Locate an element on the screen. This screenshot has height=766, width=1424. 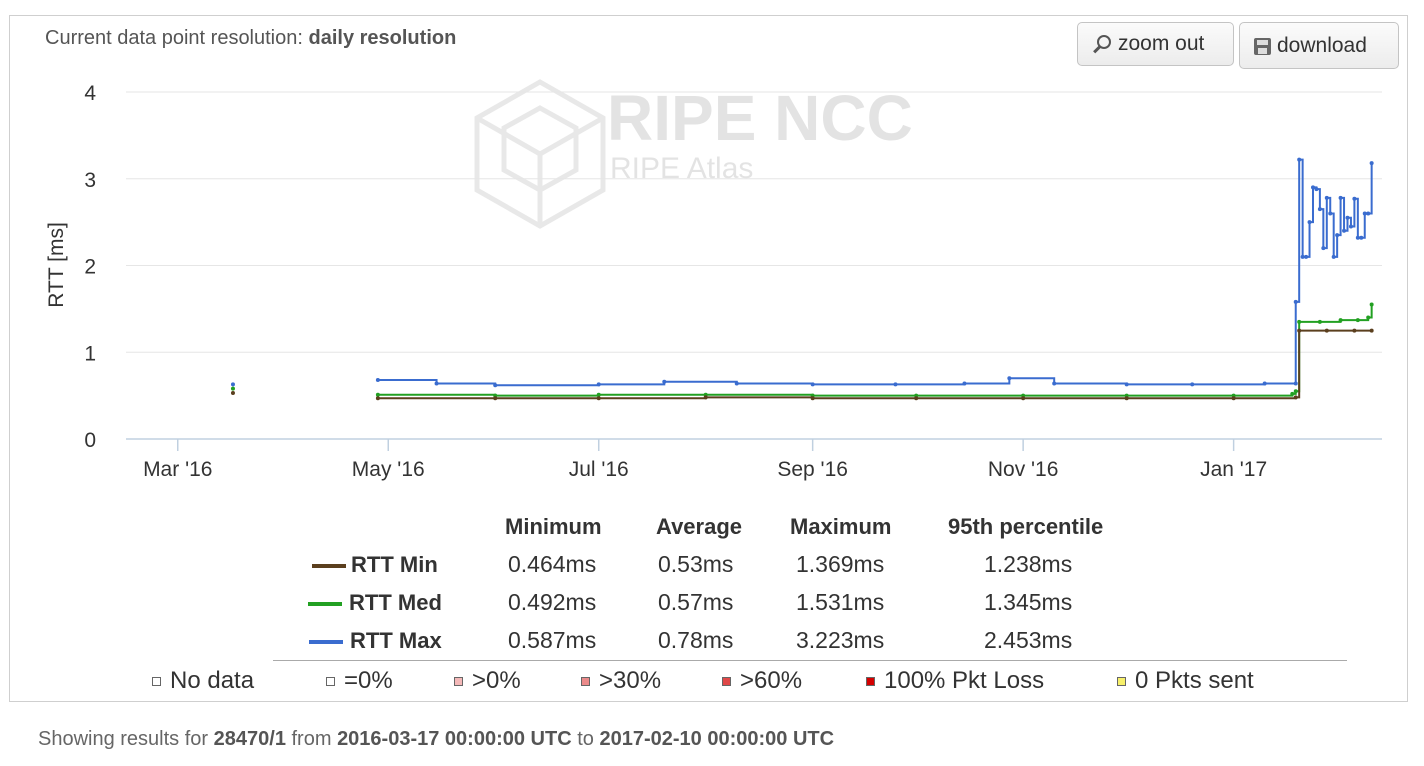
zoom-out-button: zoom out is located at coordinates (1155, 44).